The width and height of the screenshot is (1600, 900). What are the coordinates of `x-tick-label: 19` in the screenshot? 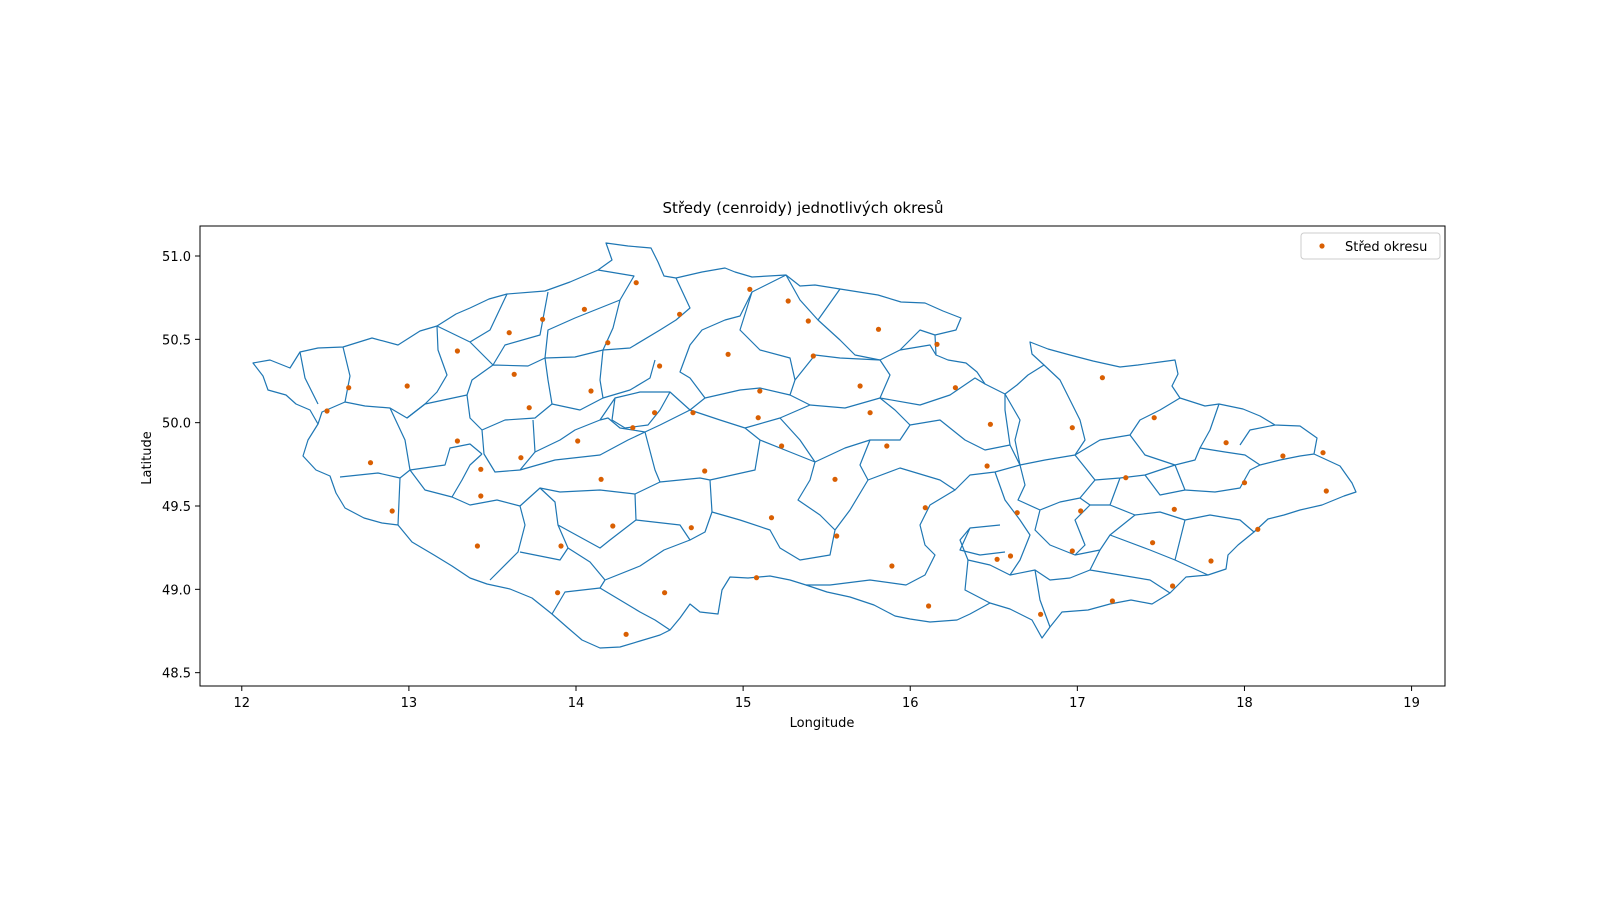 It's located at (1411, 703).